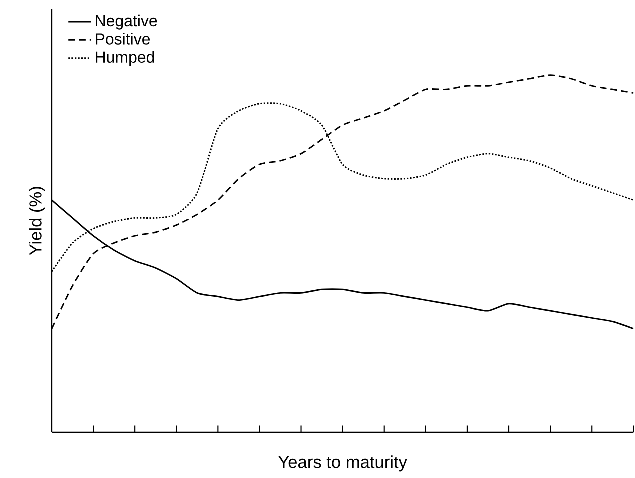 The image size is (635, 478). Describe the element at coordinates (127, 22) in the screenshot. I see `legend-label: Negative` at that location.